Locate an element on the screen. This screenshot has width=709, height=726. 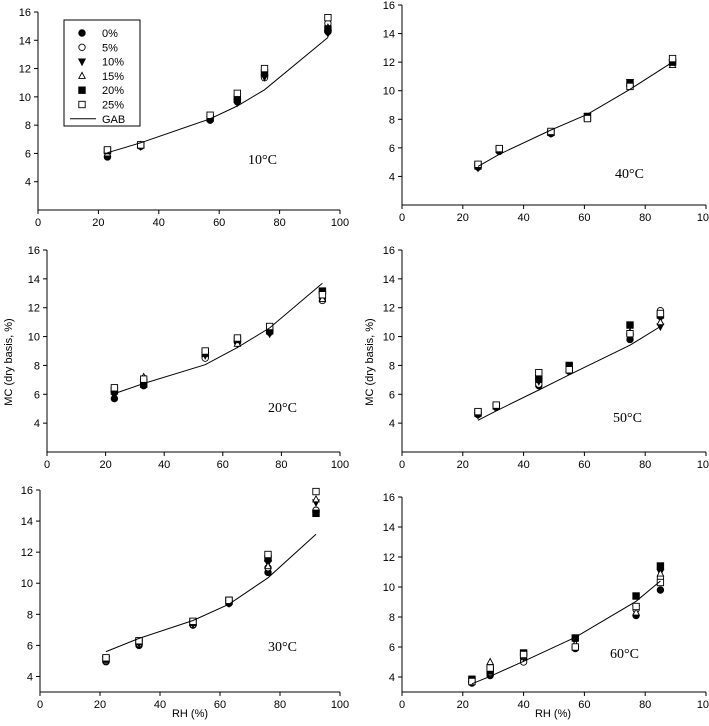
y-axis-label-left: MC (dry basis, %) is located at coordinates (9, 361).